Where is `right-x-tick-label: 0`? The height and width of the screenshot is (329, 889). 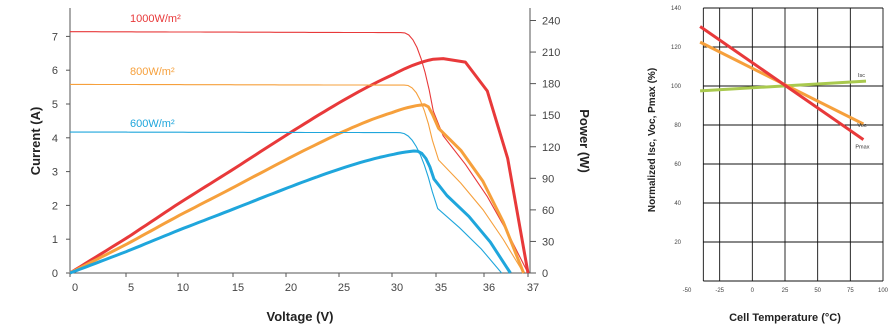 right-x-tick-label: 0 is located at coordinates (753, 291).